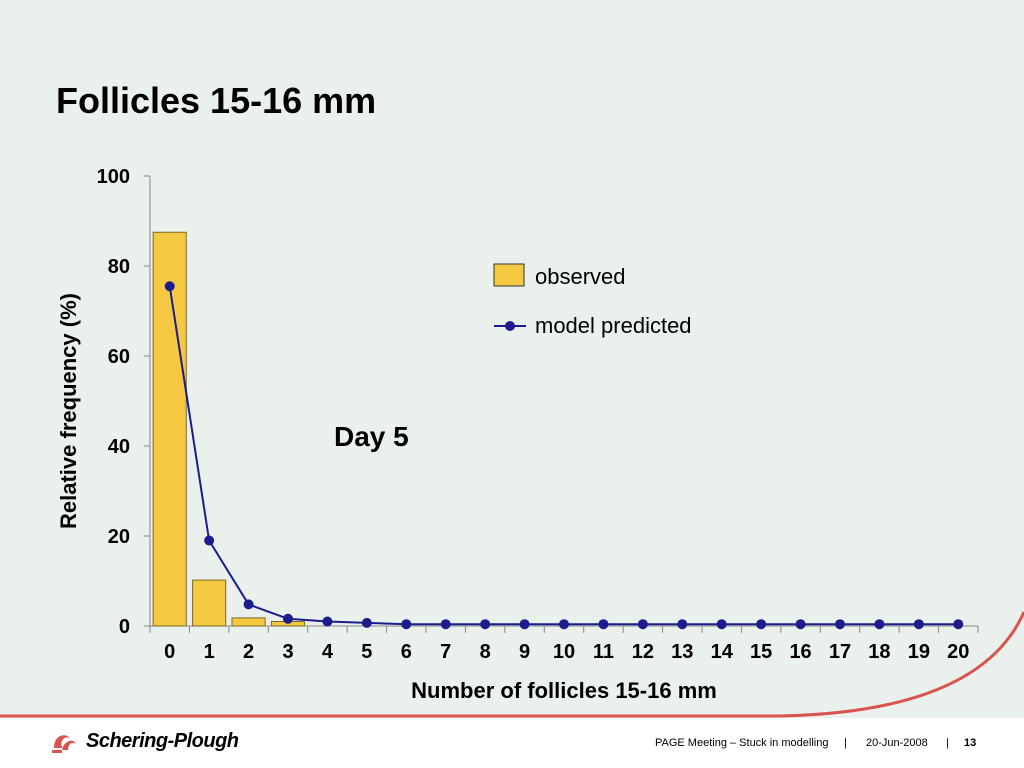 This screenshot has width=1024, height=768. What do you see at coordinates (371, 436) in the screenshot?
I see `annotation-day: Day 5` at bounding box center [371, 436].